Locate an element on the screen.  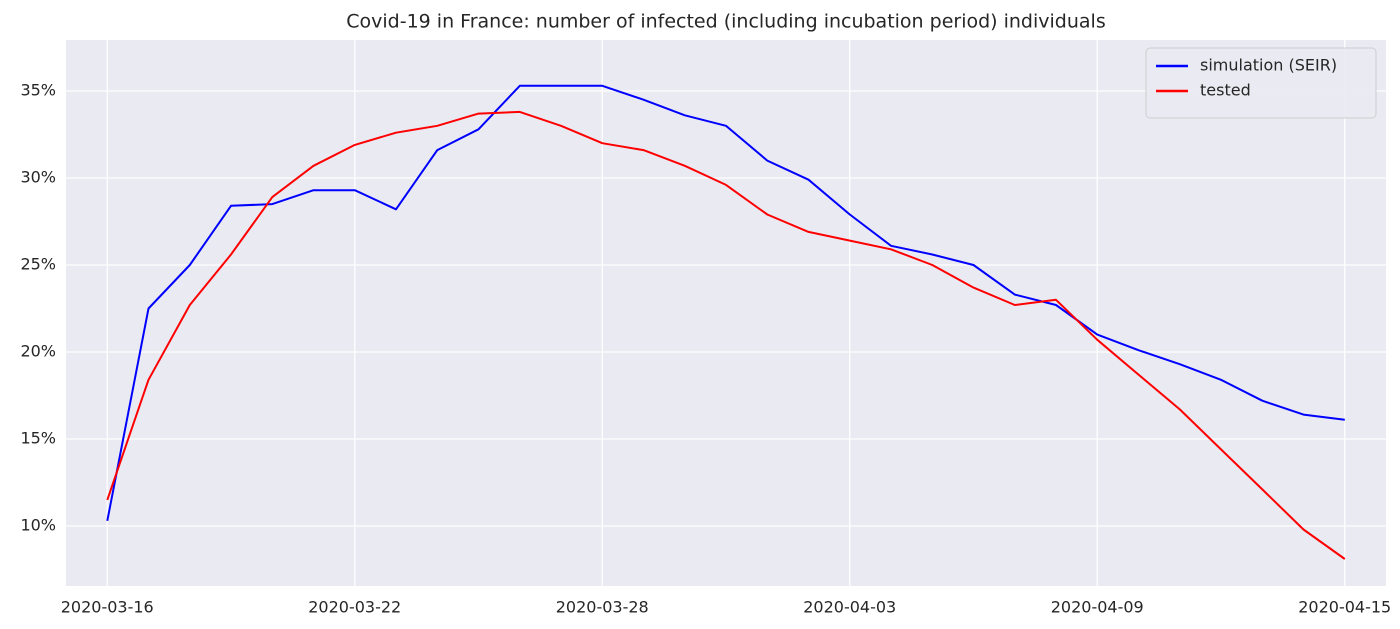
x-tick-label: 2020-03-16 is located at coordinates (107, 607).